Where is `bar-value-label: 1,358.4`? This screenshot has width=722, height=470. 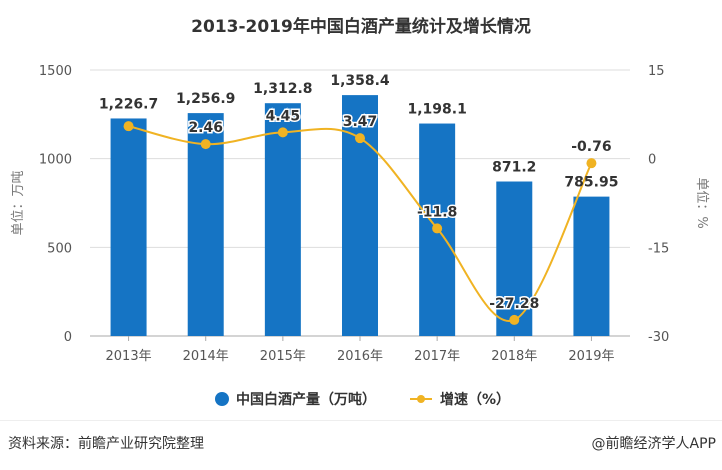 bar-value-label: 1,358.4 is located at coordinates (360, 81).